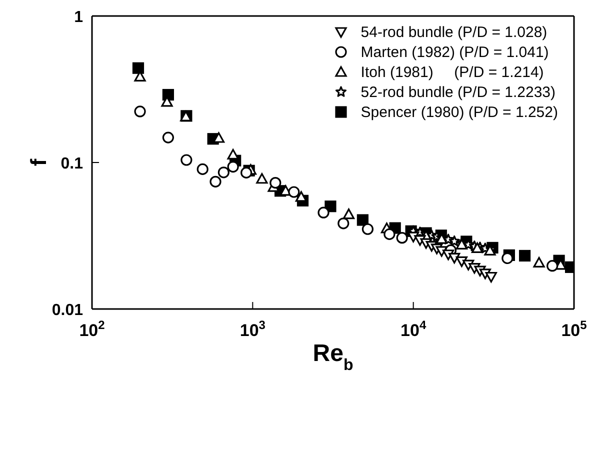 Image resolution: width=589 pixels, height=468 pixels. Describe the element at coordinates (574, 329) in the screenshot. I see `x-tick-label: 10$^{5}$` at that location.